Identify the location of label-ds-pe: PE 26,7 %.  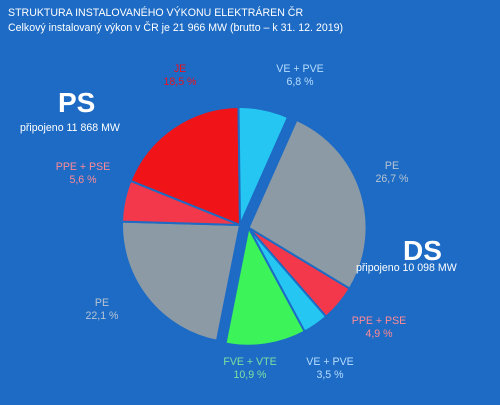
(392, 172).